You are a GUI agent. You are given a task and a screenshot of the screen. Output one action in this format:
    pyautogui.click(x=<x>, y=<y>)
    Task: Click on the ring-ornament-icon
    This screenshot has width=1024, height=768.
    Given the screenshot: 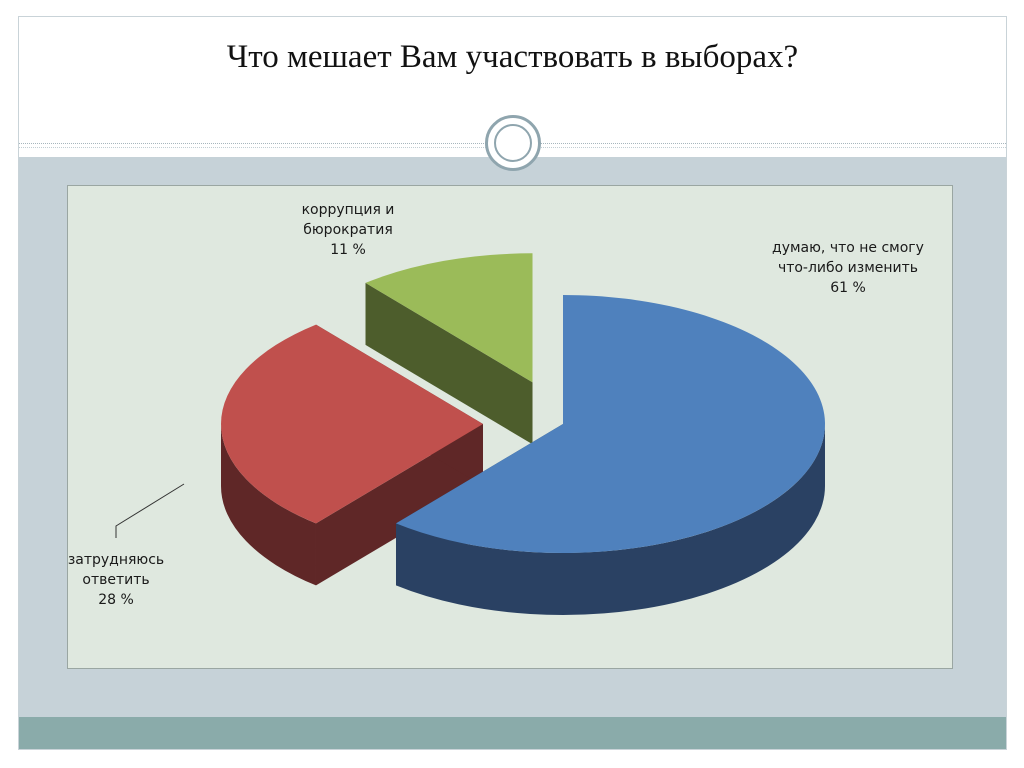 What is the action you would take?
    pyautogui.click(x=513, y=143)
    